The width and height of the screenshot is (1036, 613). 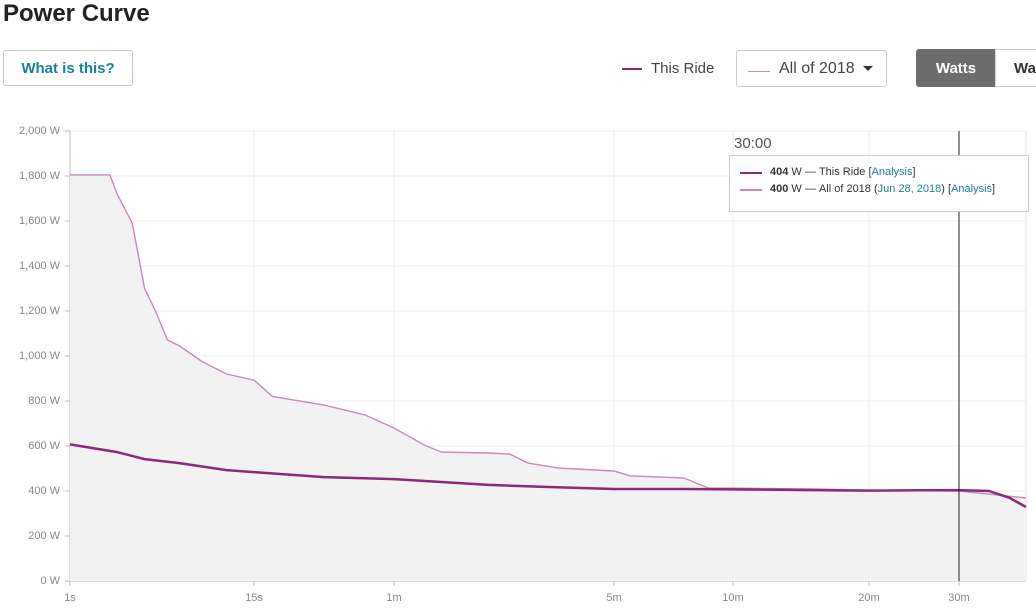 I want to click on tooltip-series: All of 2018, so click(x=844, y=189).